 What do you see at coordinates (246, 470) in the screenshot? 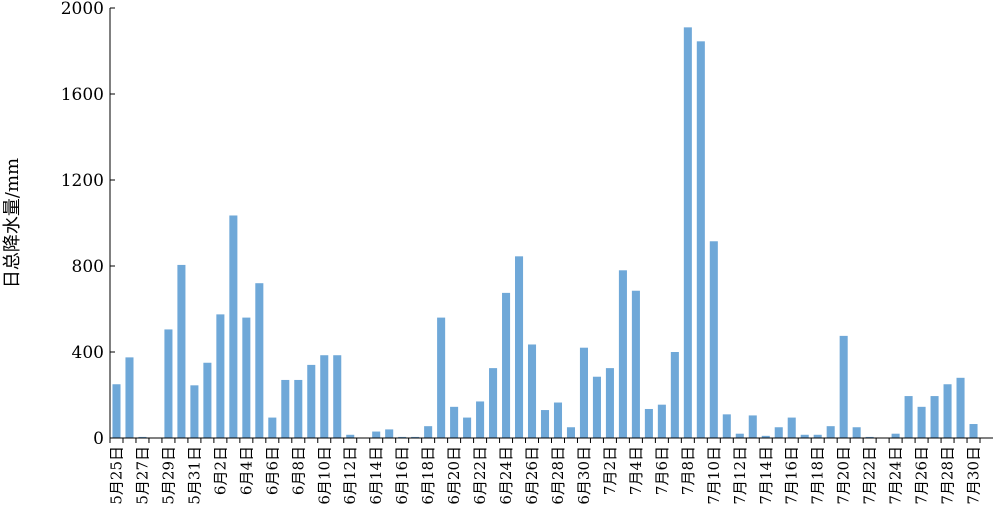
I see `x-tick-label: 6月4日` at bounding box center [246, 470].